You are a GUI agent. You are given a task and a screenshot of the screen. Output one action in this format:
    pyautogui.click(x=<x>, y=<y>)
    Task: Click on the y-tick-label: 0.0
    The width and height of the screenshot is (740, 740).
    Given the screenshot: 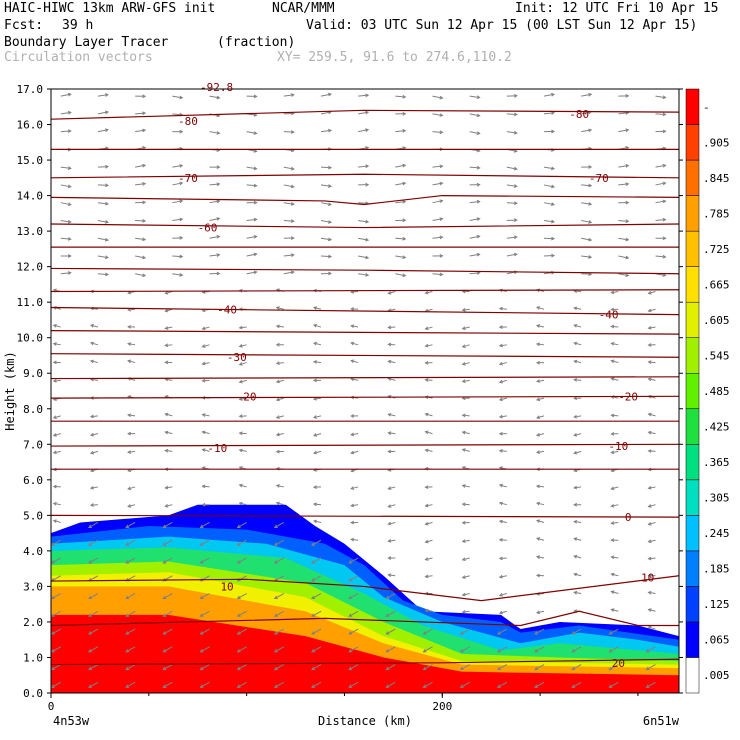 What is the action you would take?
    pyautogui.click(x=33, y=693)
    